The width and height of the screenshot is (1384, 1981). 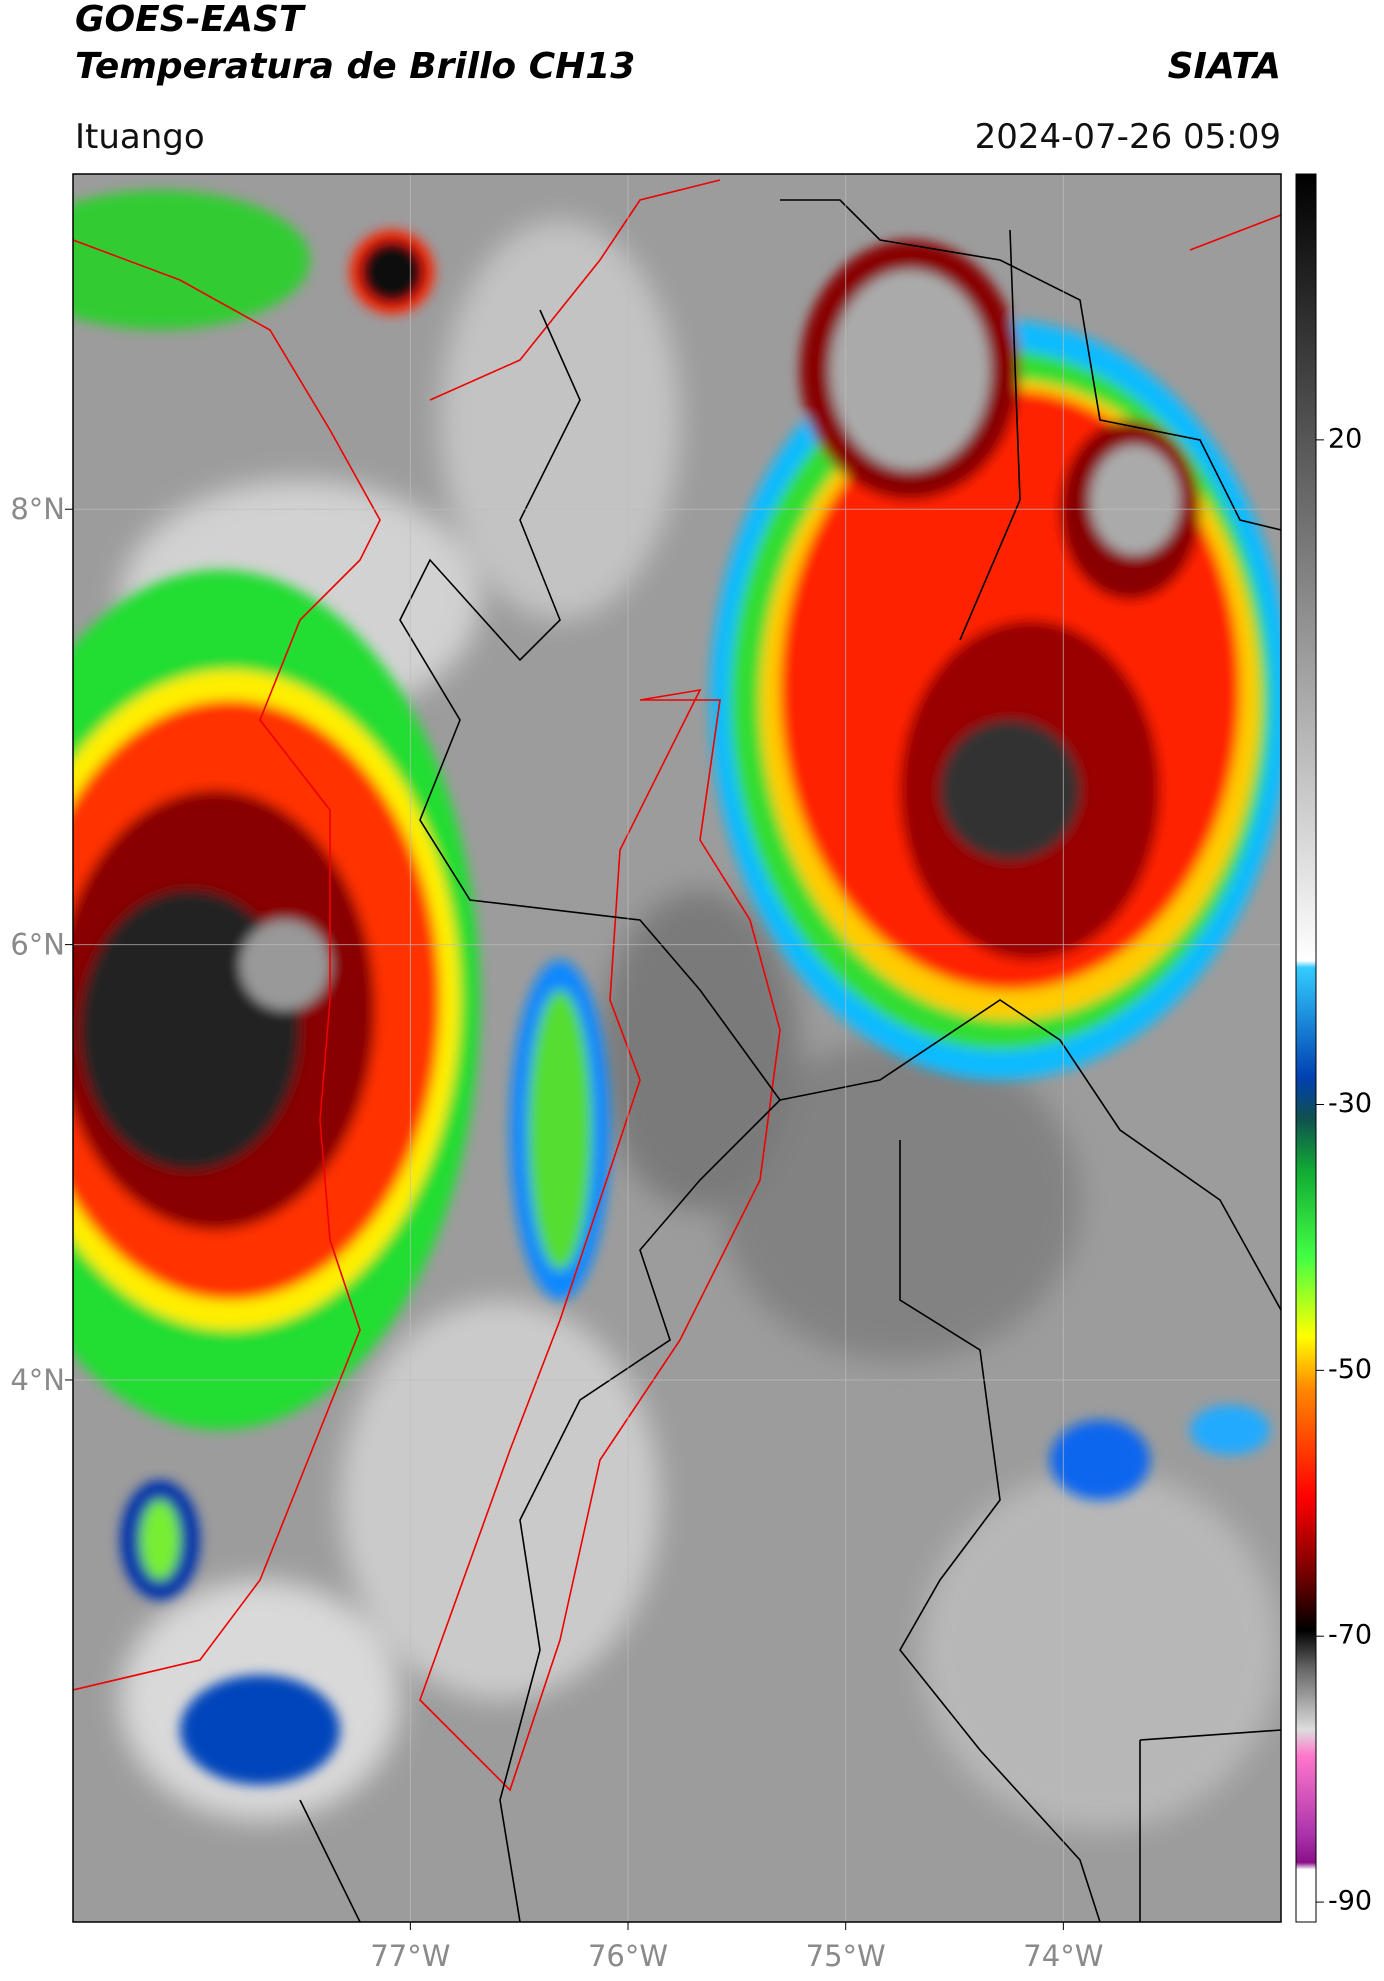 What do you see at coordinates (1128, 137) in the screenshot?
I see `datetime: 2024-07-26 05:09` at bounding box center [1128, 137].